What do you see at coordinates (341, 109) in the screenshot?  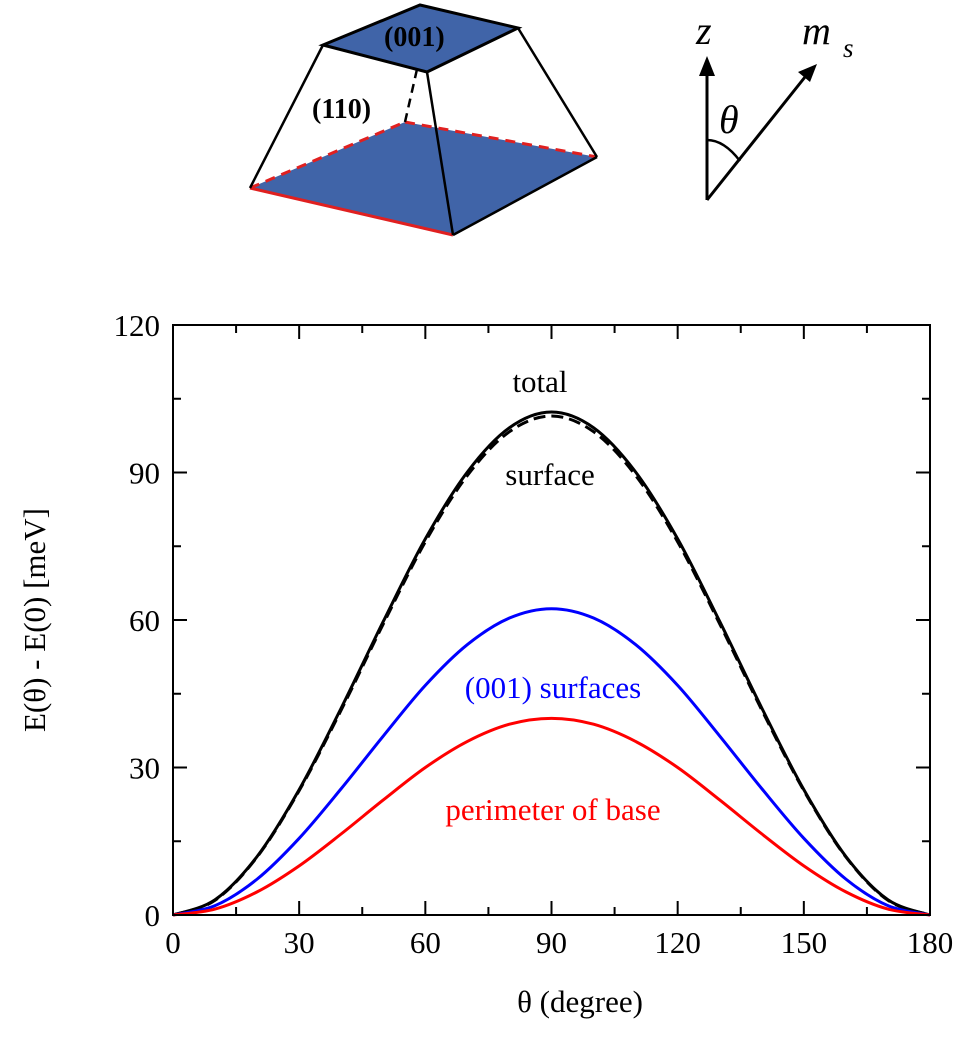 I see `side-facet-label: (110)` at bounding box center [341, 109].